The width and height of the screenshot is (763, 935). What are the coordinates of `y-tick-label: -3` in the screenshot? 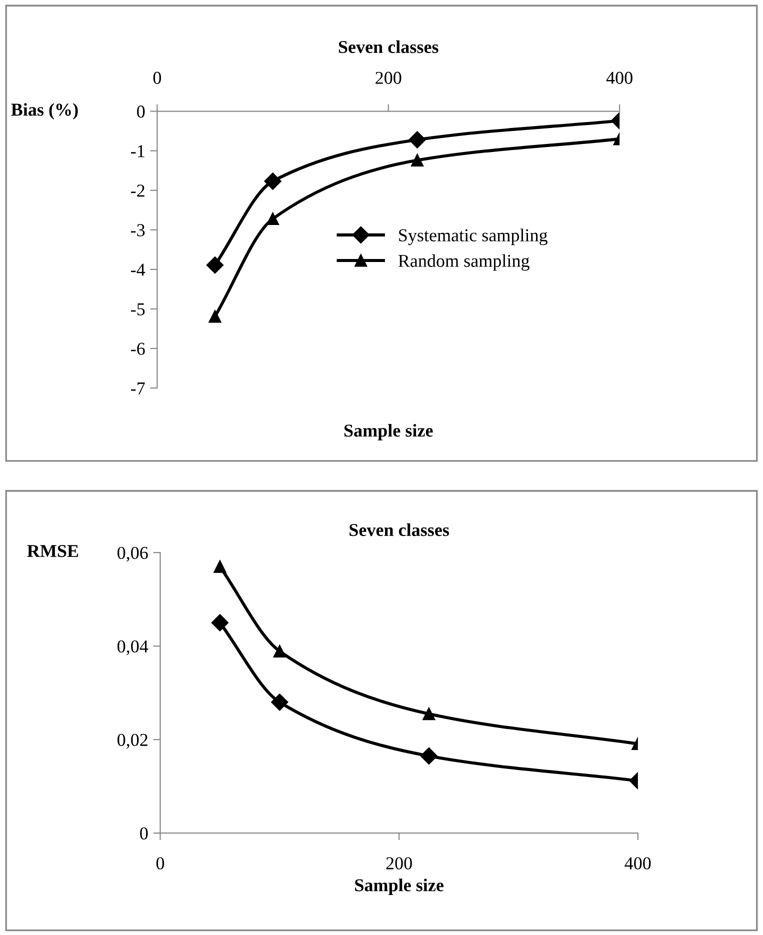 It's located at (138, 230).